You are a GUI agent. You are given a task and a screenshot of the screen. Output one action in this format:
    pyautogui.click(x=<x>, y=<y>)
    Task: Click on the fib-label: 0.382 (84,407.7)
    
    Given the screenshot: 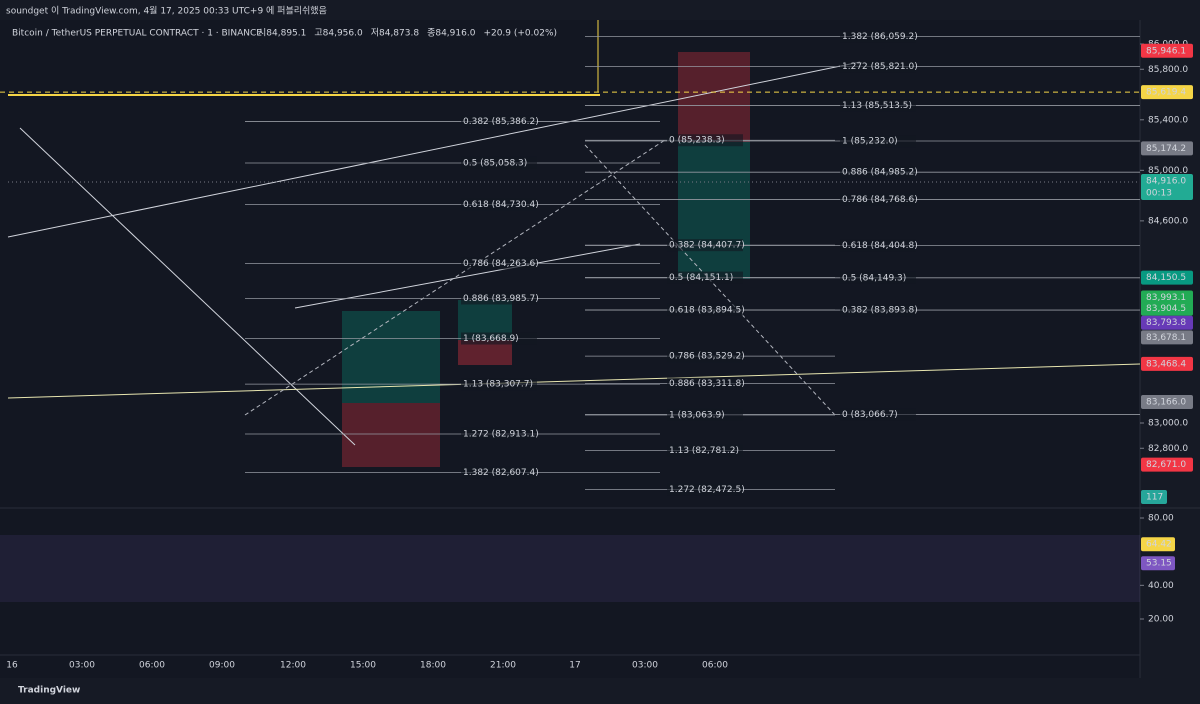 What is the action you would take?
    pyautogui.click(x=707, y=246)
    